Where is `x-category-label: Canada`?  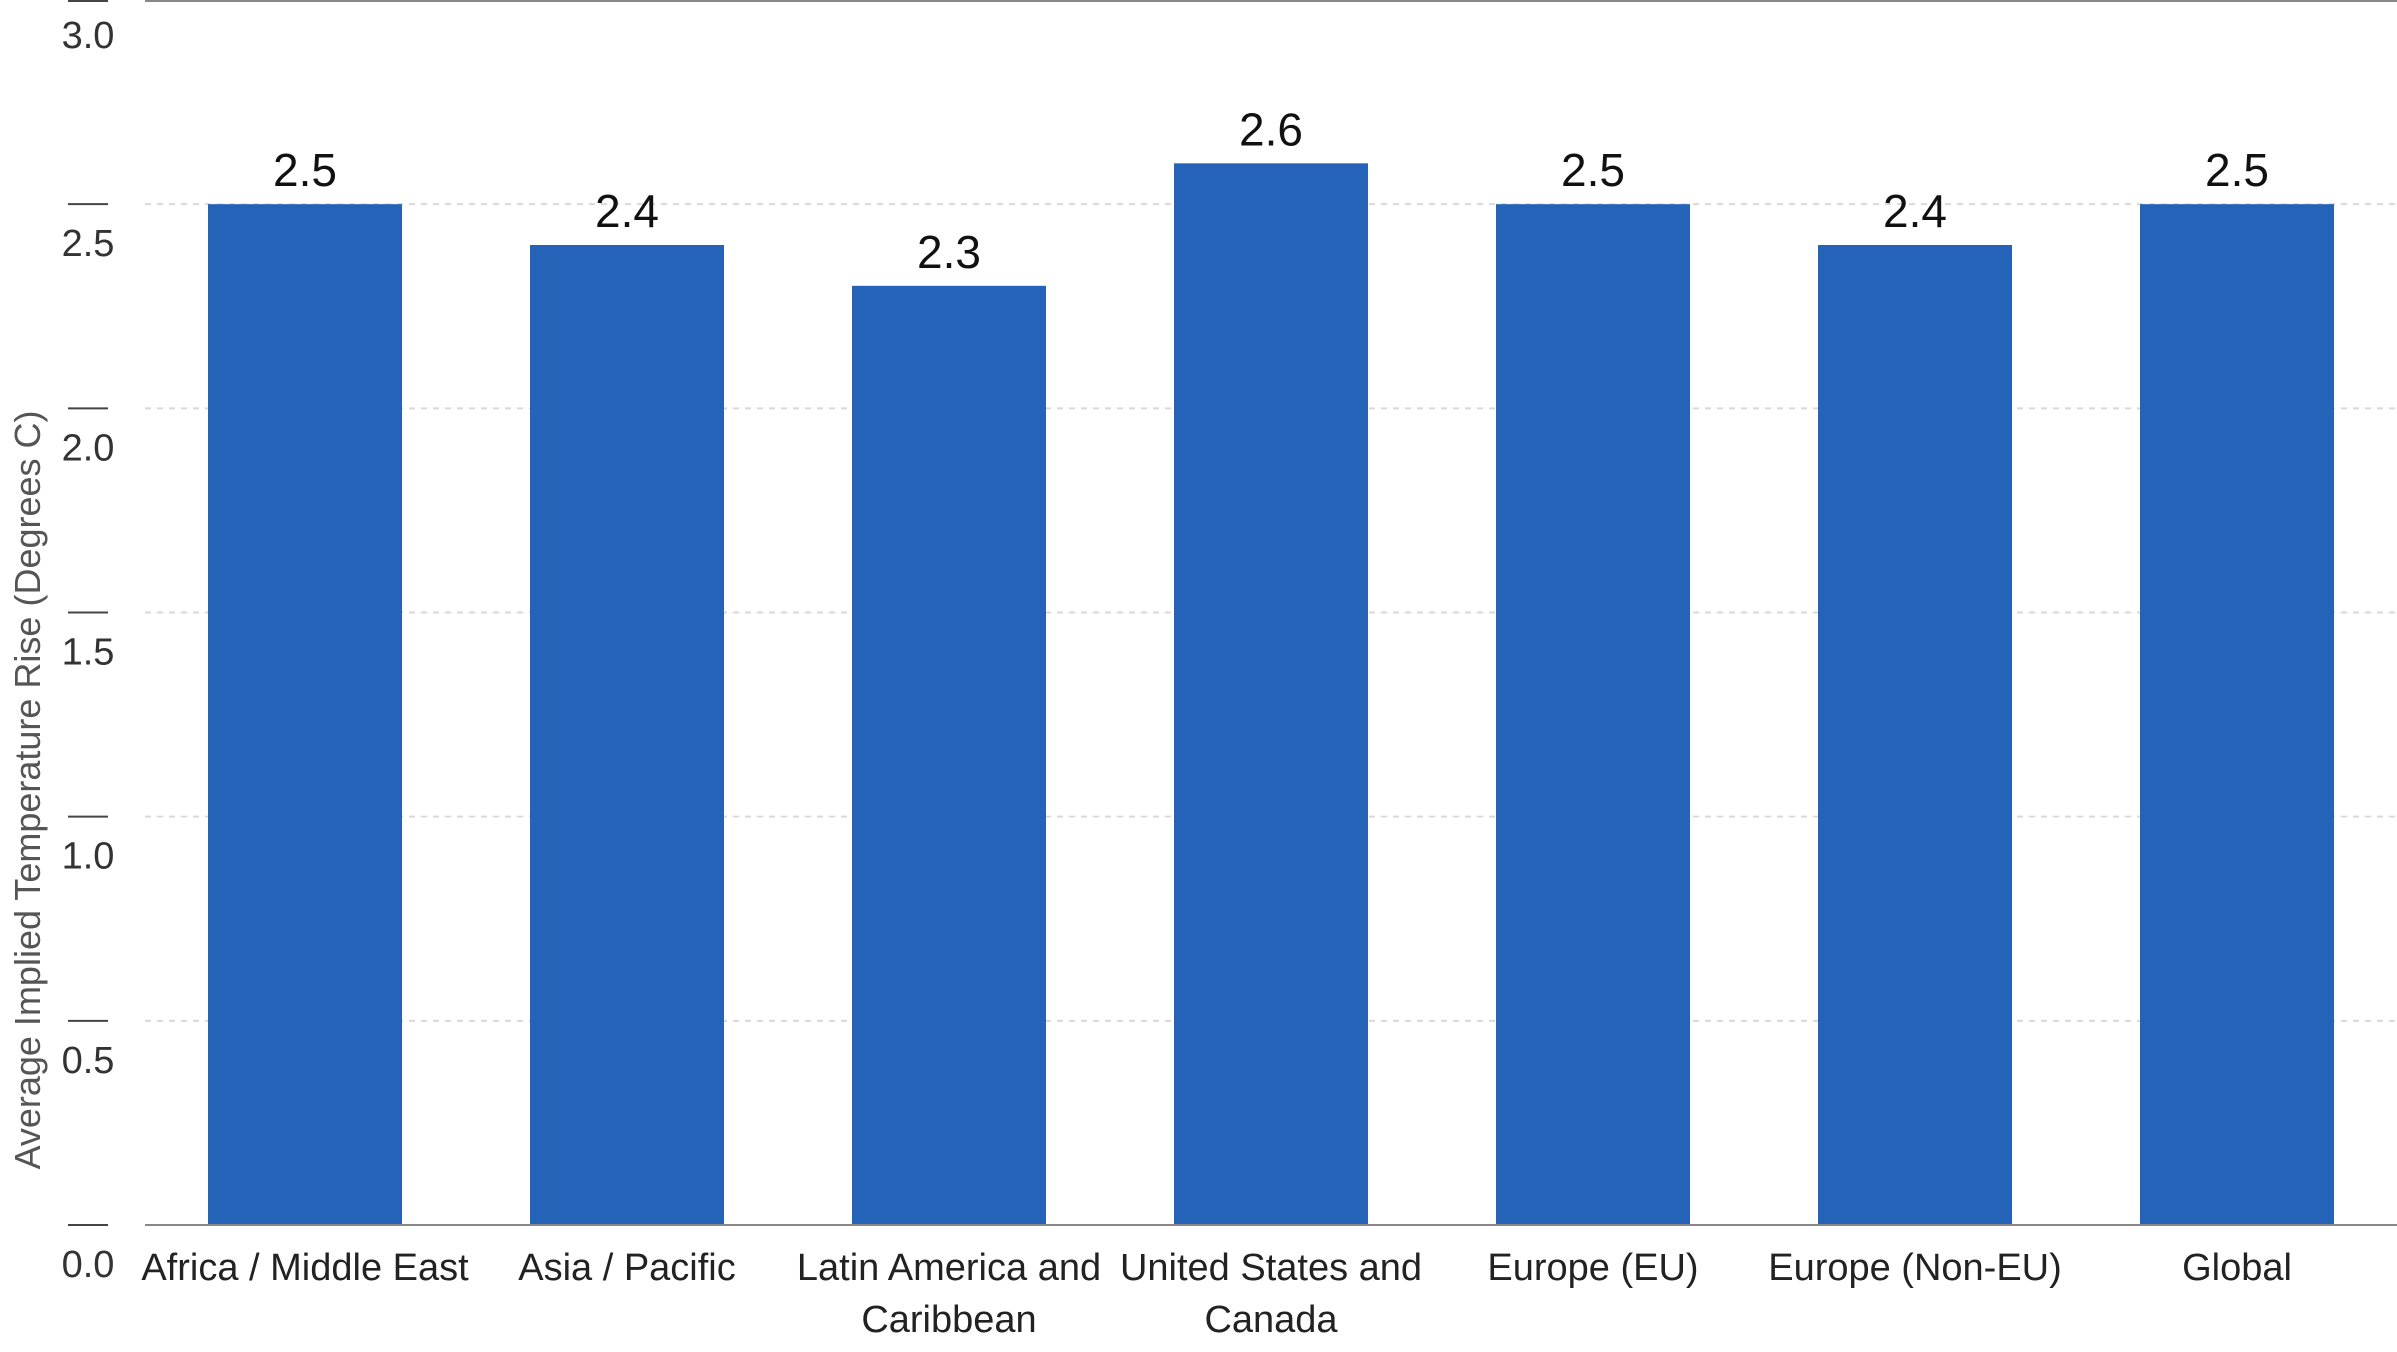 x-category-label: Canada is located at coordinates (1271, 1320).